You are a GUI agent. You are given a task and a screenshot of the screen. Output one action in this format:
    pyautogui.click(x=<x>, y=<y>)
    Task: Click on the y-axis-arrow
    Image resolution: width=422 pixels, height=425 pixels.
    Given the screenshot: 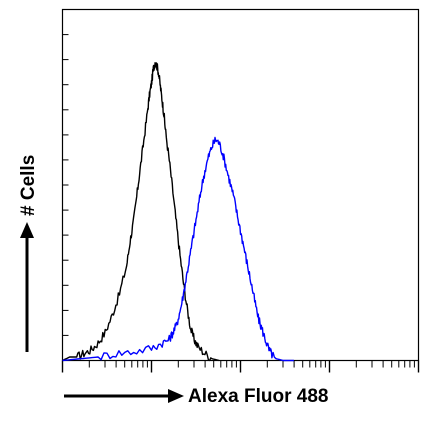 What is the action you would take?
    pyautogui.click(x=27, y=287)
    